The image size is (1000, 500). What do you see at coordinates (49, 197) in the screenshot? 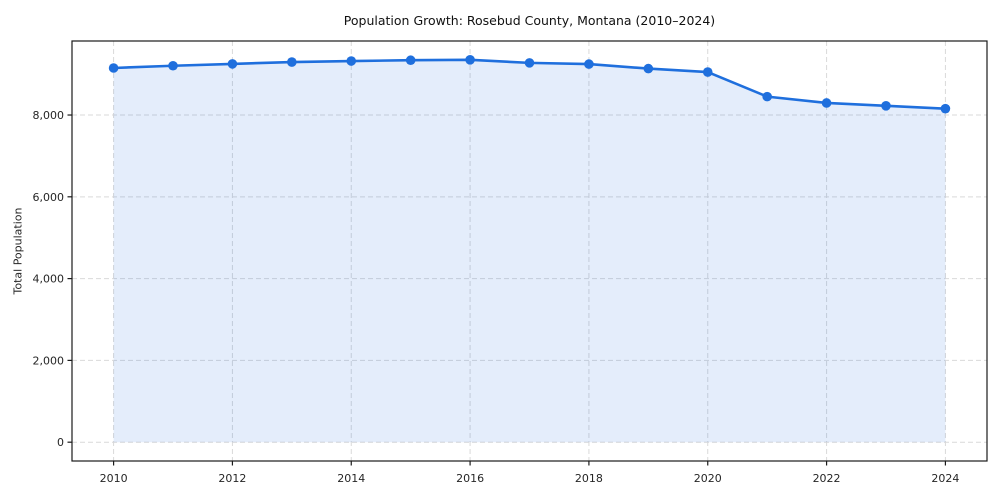
I see `y-tick-label: 6,000` at bounding box center [49, 197].